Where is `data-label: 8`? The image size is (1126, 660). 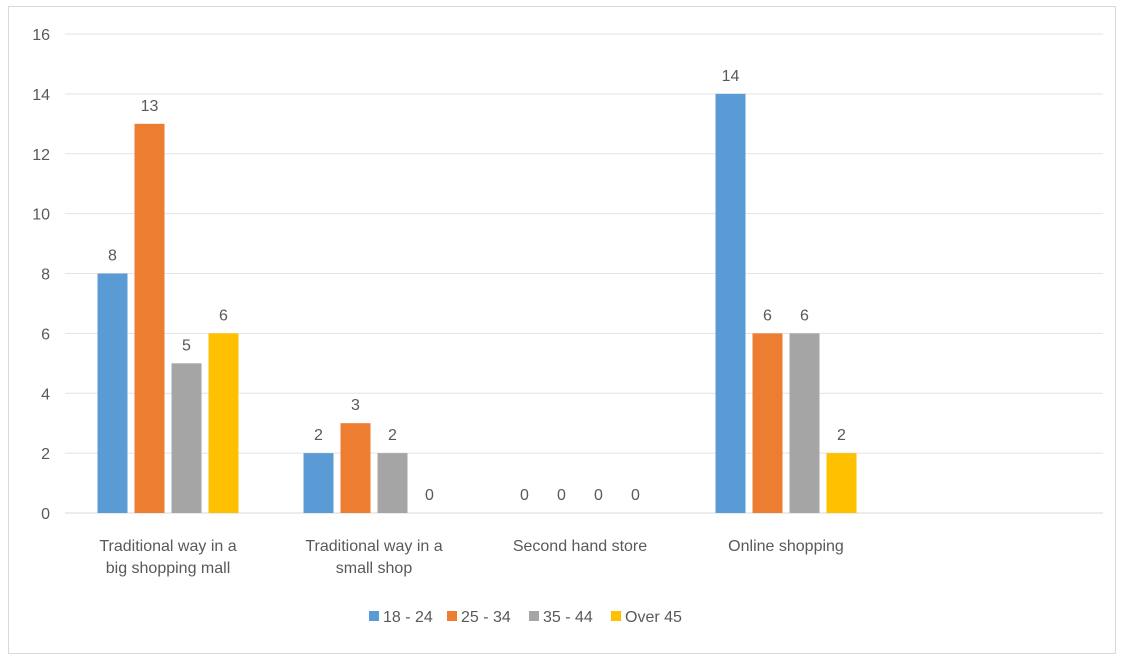
data-label: 8 is located at coordinates (112, 256).